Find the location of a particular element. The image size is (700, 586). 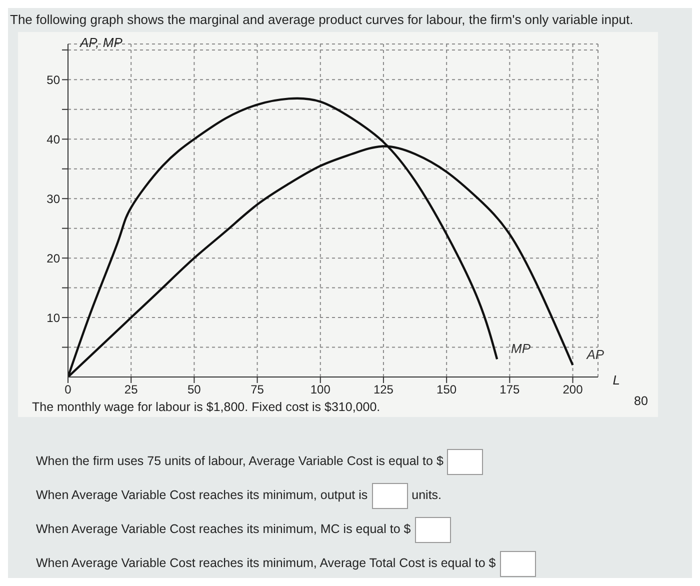

x-axis-title: L is located at coordinates (616, 380).